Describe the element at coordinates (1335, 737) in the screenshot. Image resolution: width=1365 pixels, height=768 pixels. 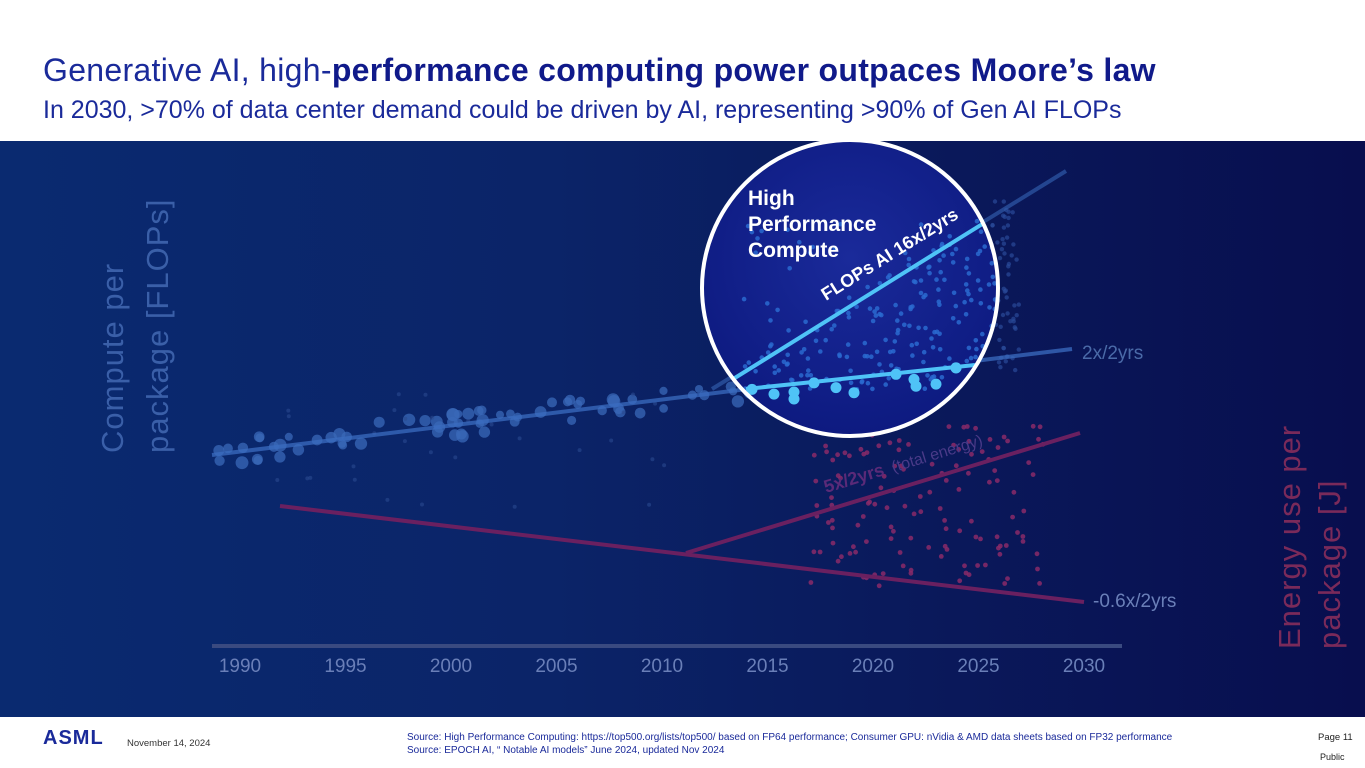
I see `page-number: Page 11` at that location.